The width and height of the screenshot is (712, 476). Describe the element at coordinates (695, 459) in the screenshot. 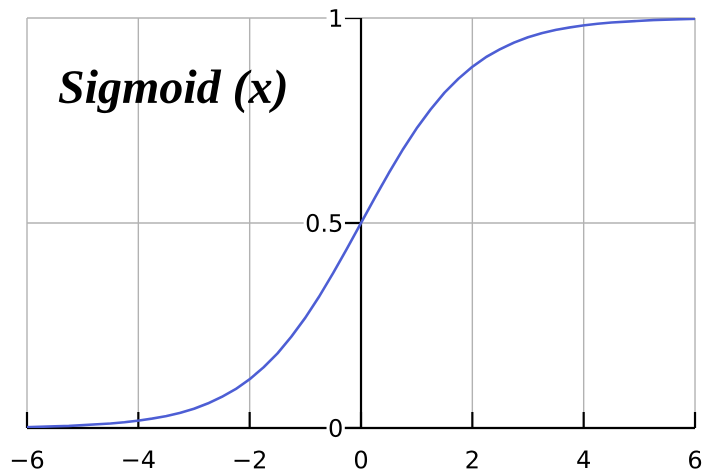

I see `x-tick-label: 6` at that location.